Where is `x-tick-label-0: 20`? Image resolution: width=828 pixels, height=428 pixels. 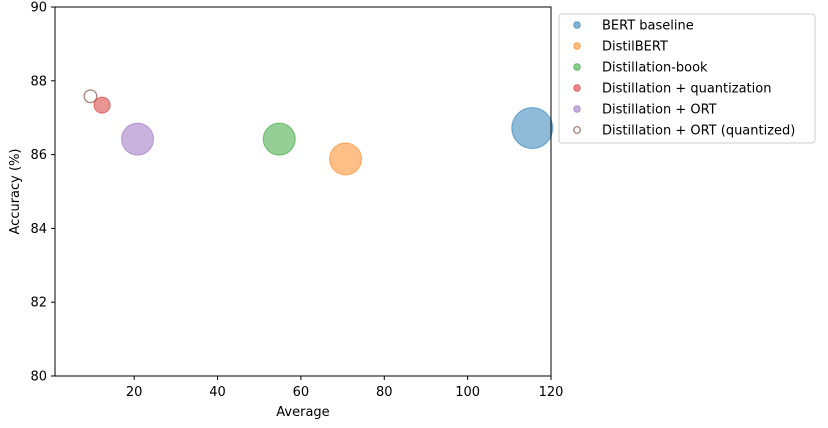 x-tick-label-0: 20 is located at coordinates (134, 392).